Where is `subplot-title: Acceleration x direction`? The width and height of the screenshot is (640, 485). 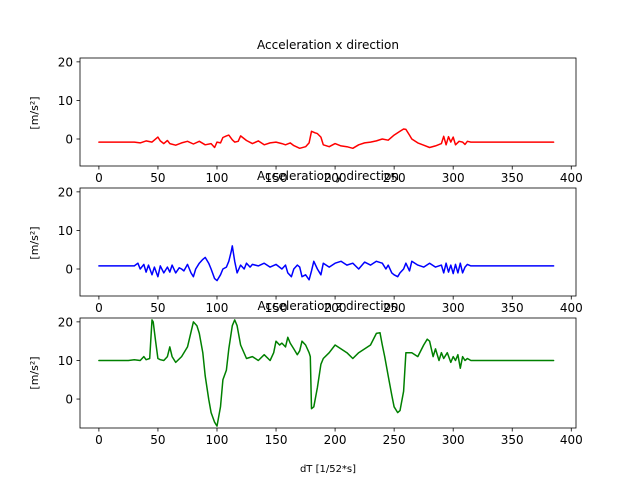
subplot-title: Acceleration x direction is located at coordinates (328, 45).